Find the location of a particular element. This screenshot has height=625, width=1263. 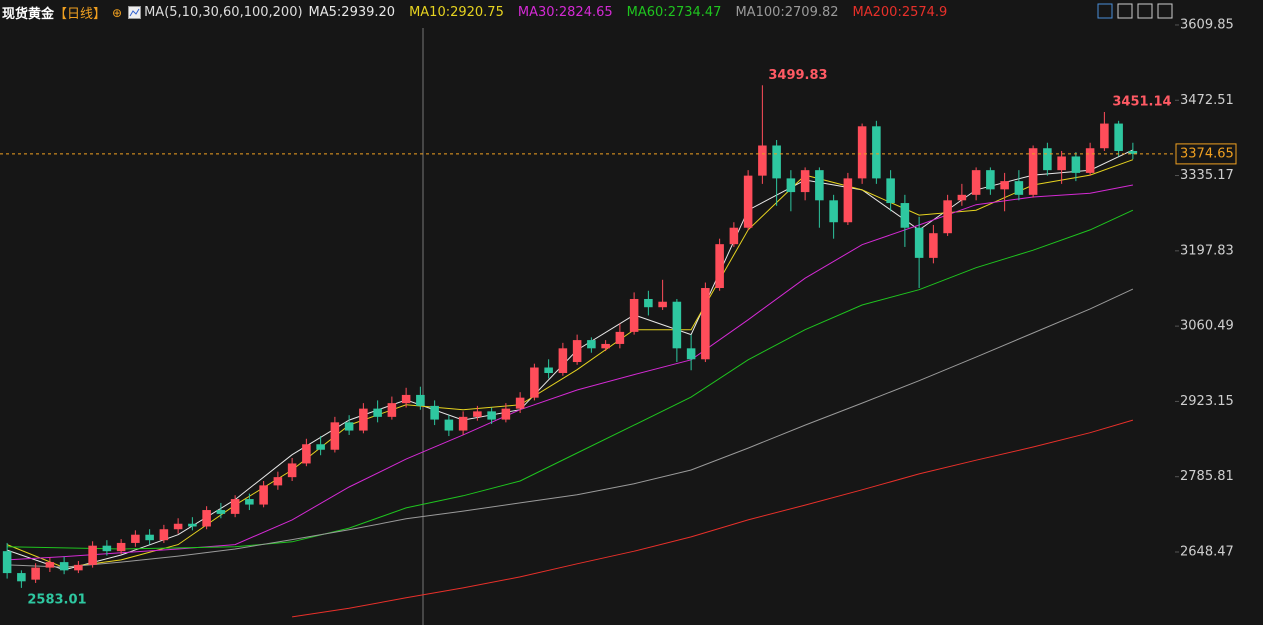

high-annotation: 3499.83 is located at coordinates (797, 75).